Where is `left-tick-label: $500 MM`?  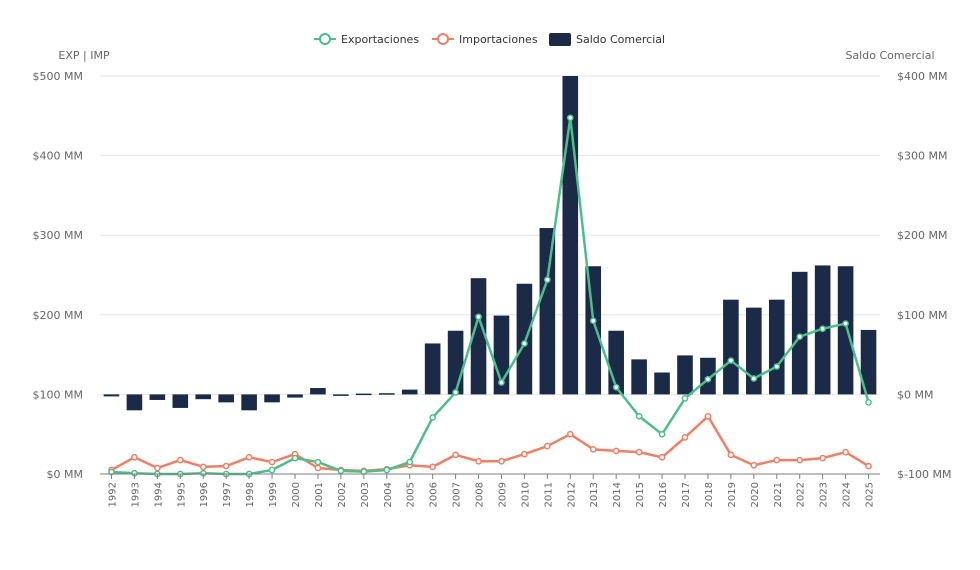
left-tick-label: $500 MM is located at coordinates (58, 76).